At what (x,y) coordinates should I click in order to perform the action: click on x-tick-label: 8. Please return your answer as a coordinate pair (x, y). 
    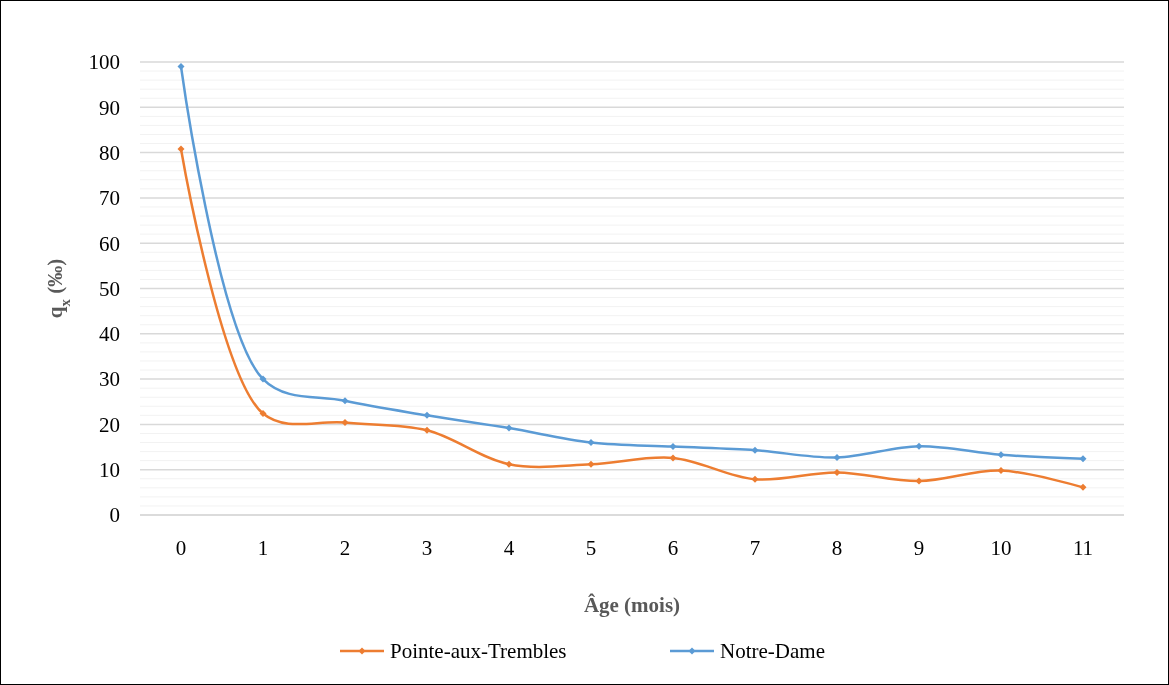
    Looking at the image, I should click on (837, 548).